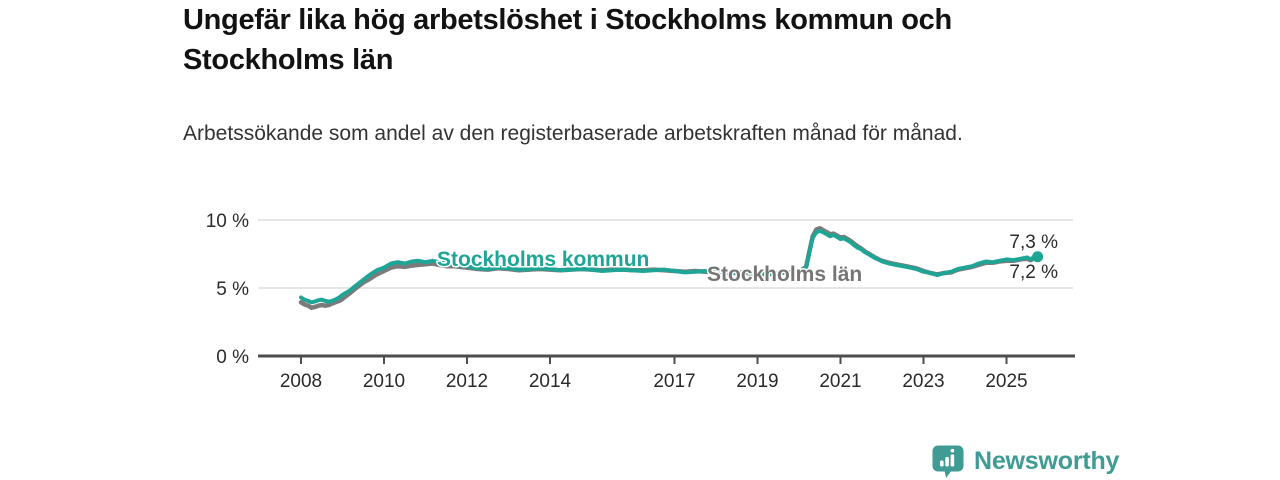  I want to click on x-axis: 2008 2010 2012 2014 2017 2019 2021 2023 2025, so click(666, 373).